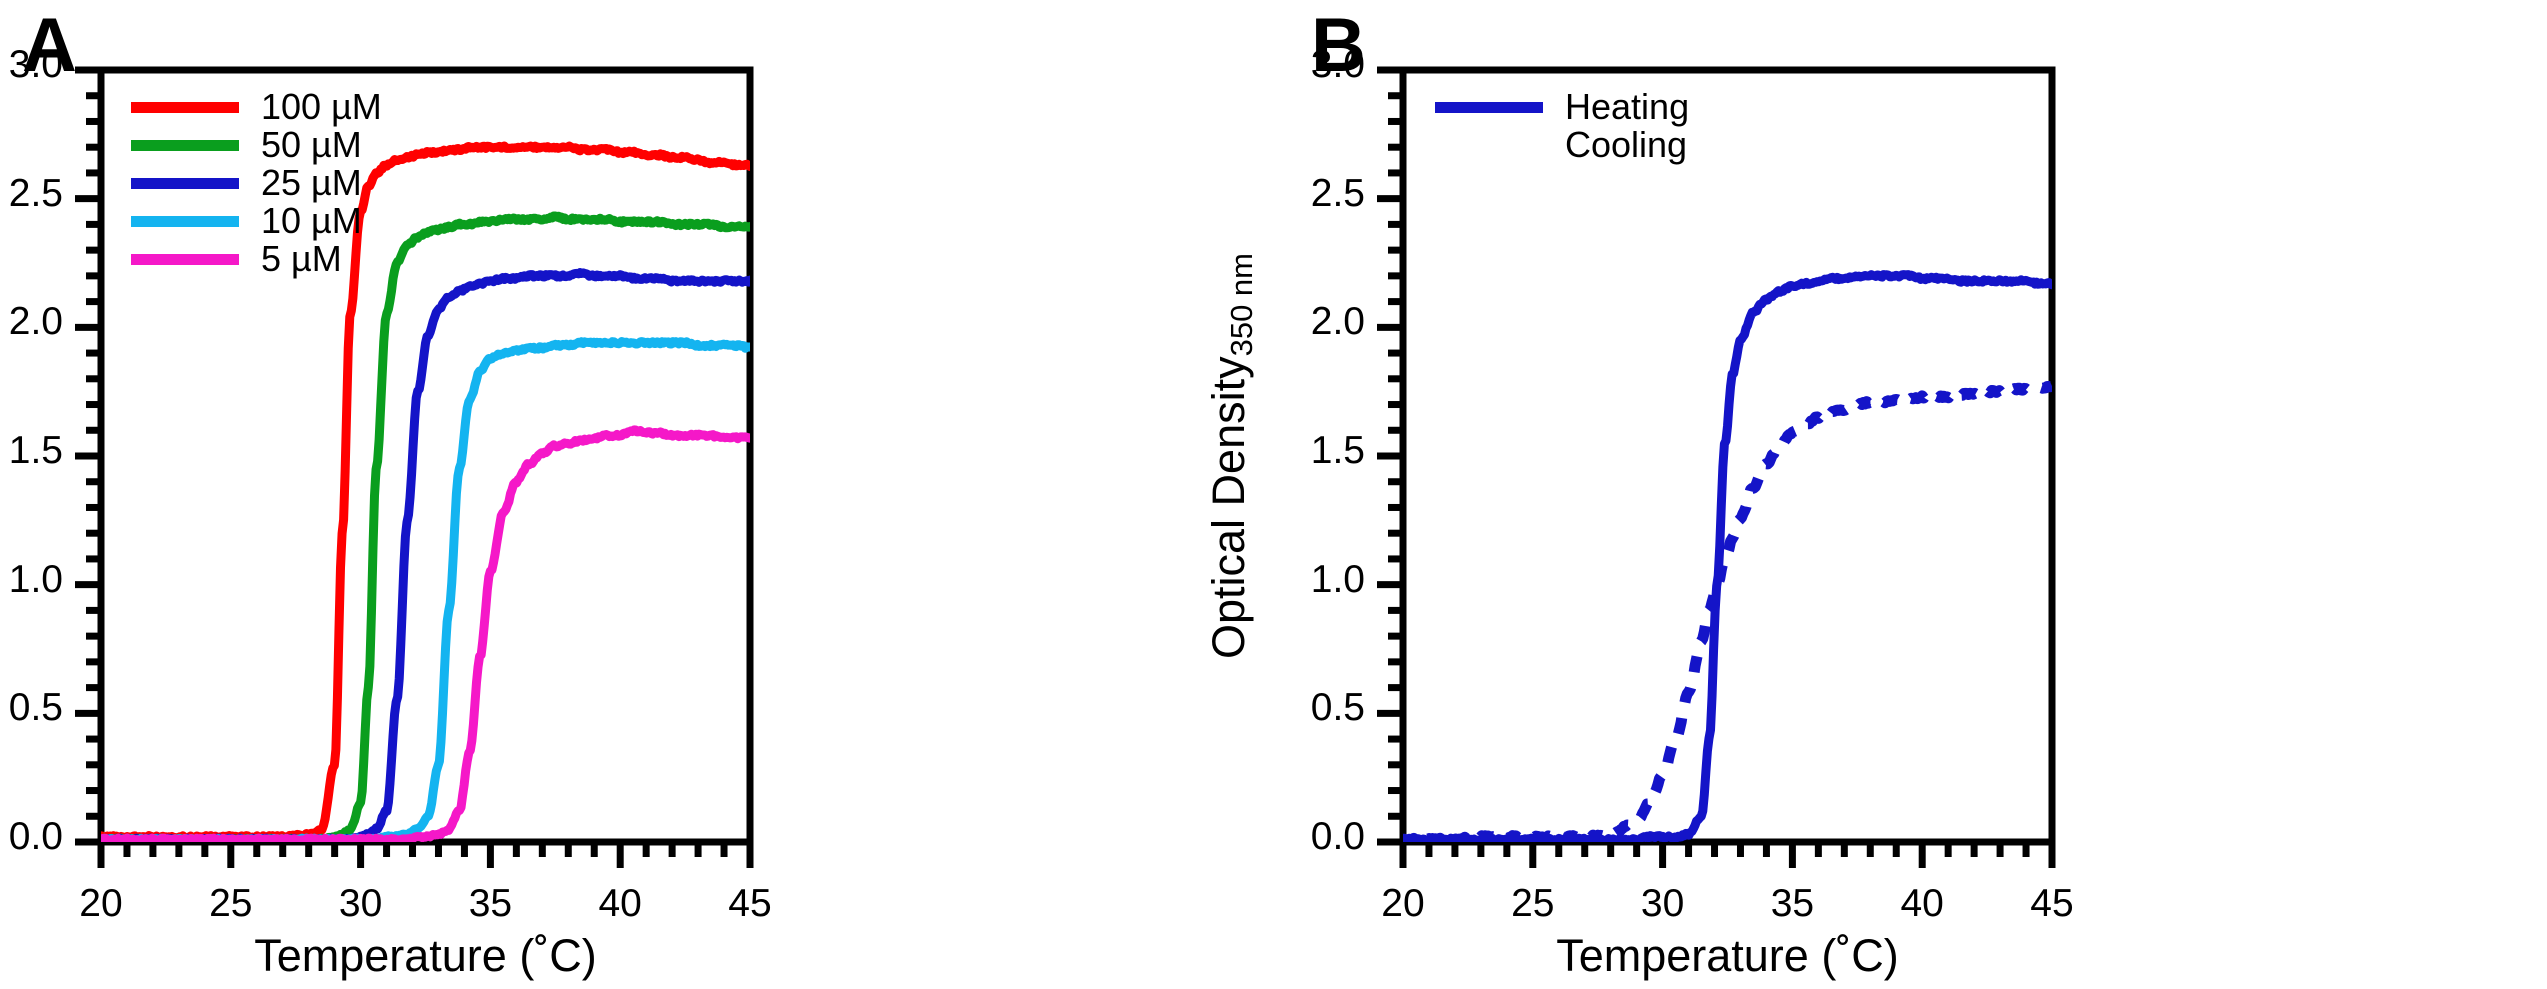  I want to click on y-axis-title-main: Optical Density, so click(1228, 508).